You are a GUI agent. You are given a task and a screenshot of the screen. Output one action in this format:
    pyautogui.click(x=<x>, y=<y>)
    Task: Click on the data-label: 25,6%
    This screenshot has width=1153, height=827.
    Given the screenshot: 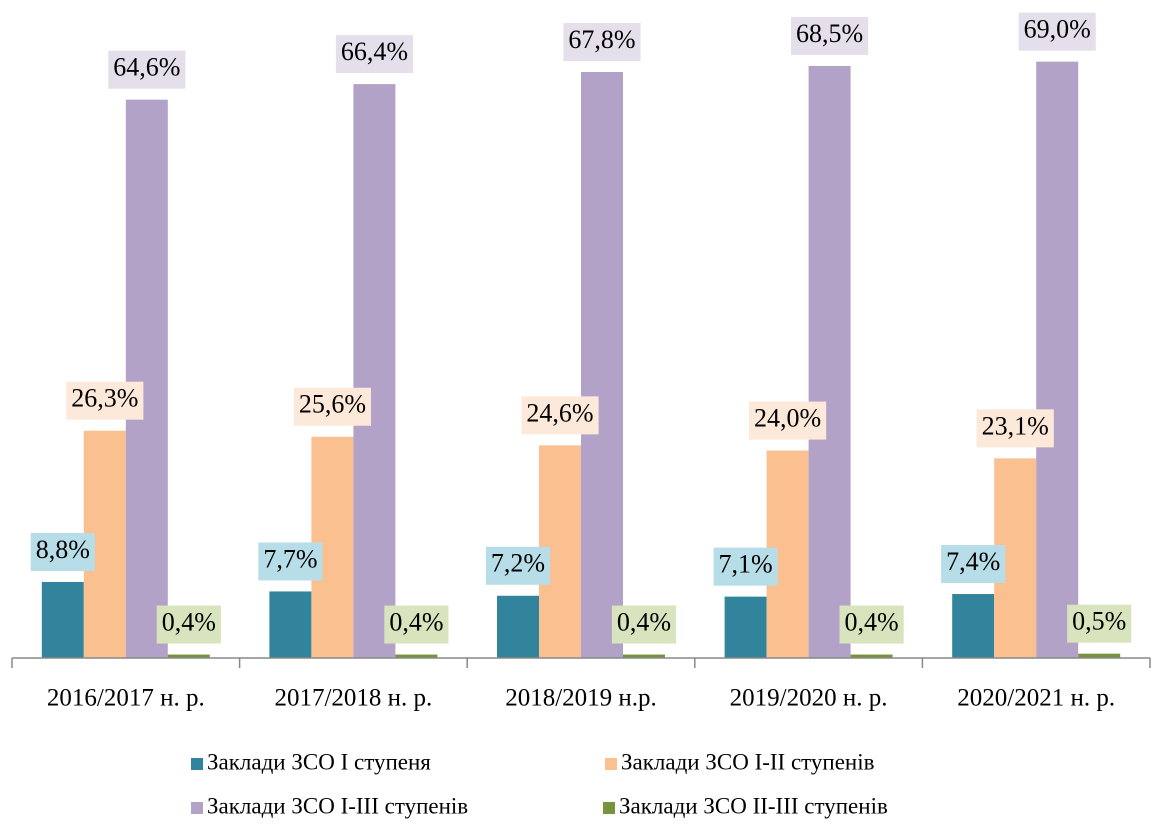 What is the action you would take?
    pyautogui.click(x=332, y=404)
    